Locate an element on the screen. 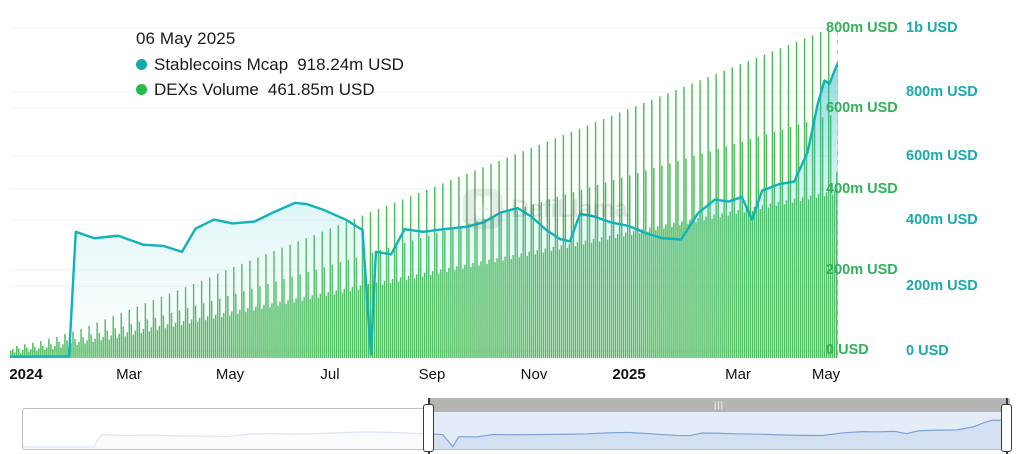  navigator-grip-icon: ||| is located at coordinates (719, 404).